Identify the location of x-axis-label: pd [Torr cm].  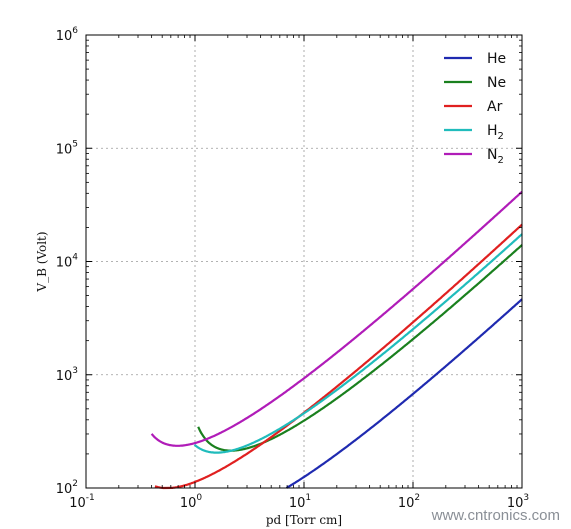
(304, 520).